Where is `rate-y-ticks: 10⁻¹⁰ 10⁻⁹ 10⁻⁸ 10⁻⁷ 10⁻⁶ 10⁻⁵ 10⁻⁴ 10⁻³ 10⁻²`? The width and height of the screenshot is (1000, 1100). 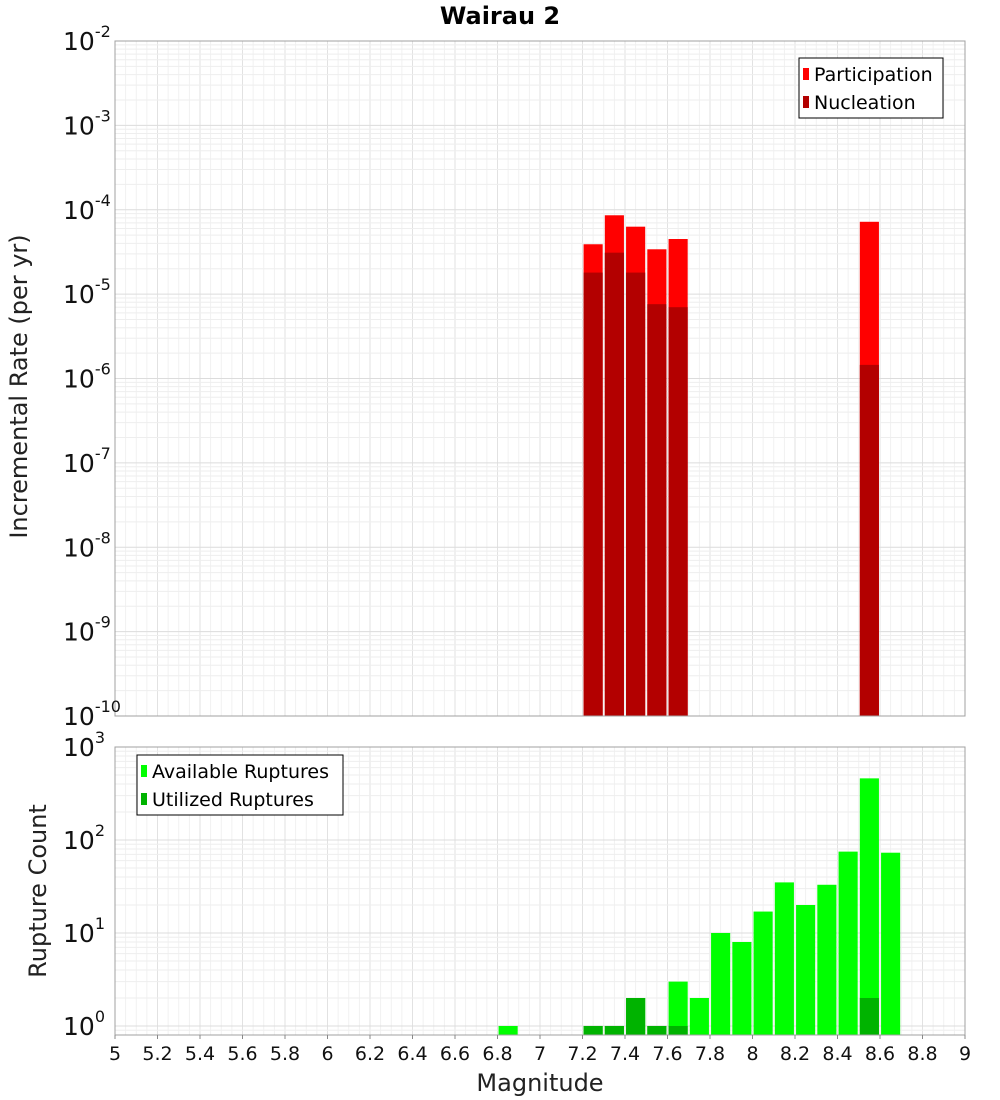 rate-y-ticks: 10⁻¹⁰ 10⁻⁹ 10⁻⁸ 10⁻⁷ 10⁻⁶ 10⁻⁵ 10⁻⁴ 10⁻³ 10⁻² is located at coordinates (92, 376).